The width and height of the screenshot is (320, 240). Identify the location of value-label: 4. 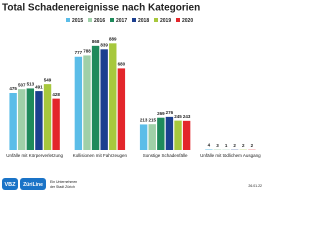
(209, 145).